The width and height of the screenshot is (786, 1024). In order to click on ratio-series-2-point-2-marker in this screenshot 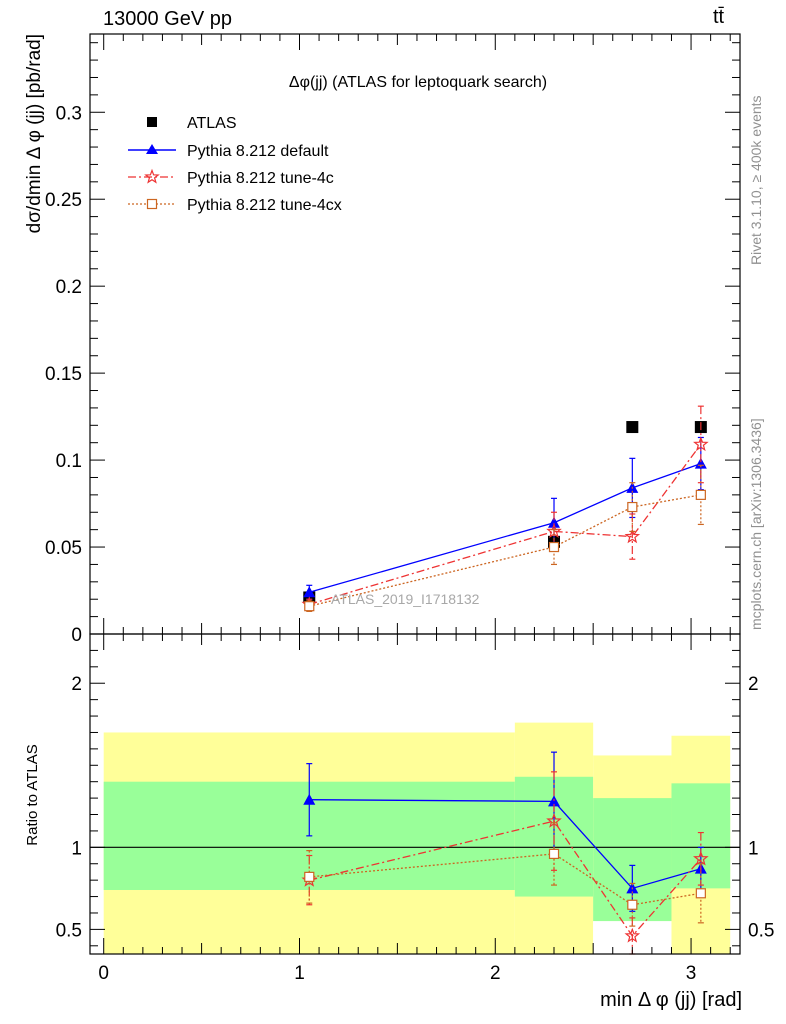, I will do `click(632, 904)`.